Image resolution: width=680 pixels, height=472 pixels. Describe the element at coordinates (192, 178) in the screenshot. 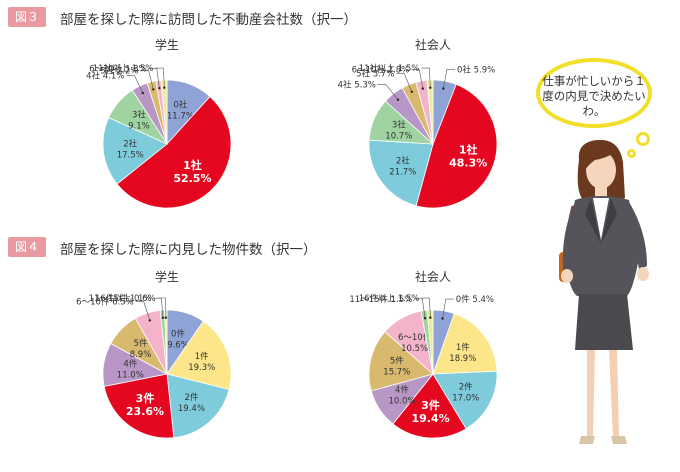

I see `slice-value-label: 52.5%` at that location.